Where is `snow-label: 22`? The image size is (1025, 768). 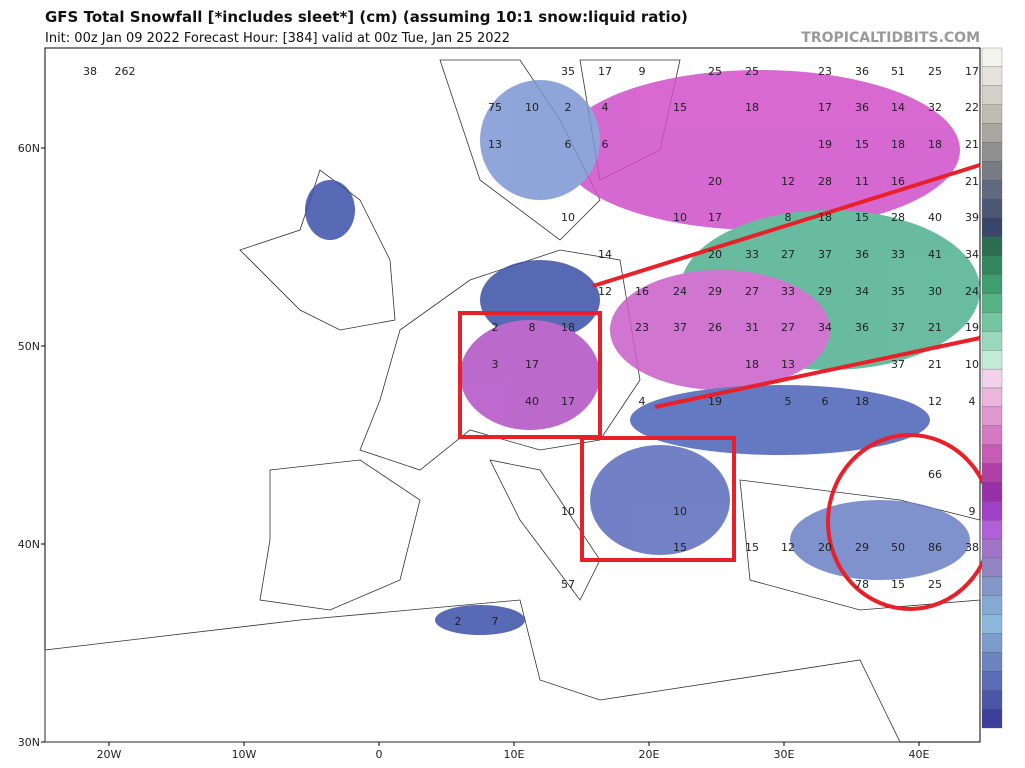 snow-label: 22 is located at coordinates (972, 107).